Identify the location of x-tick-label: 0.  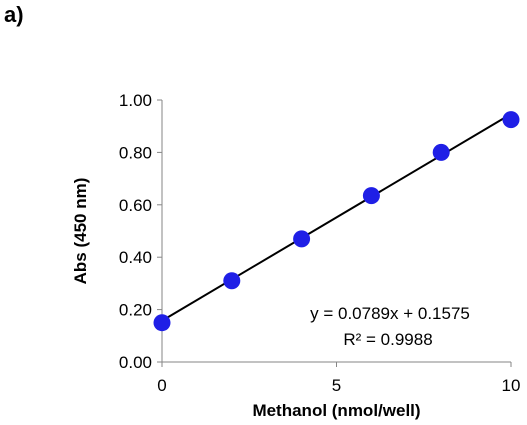
(161, 385).